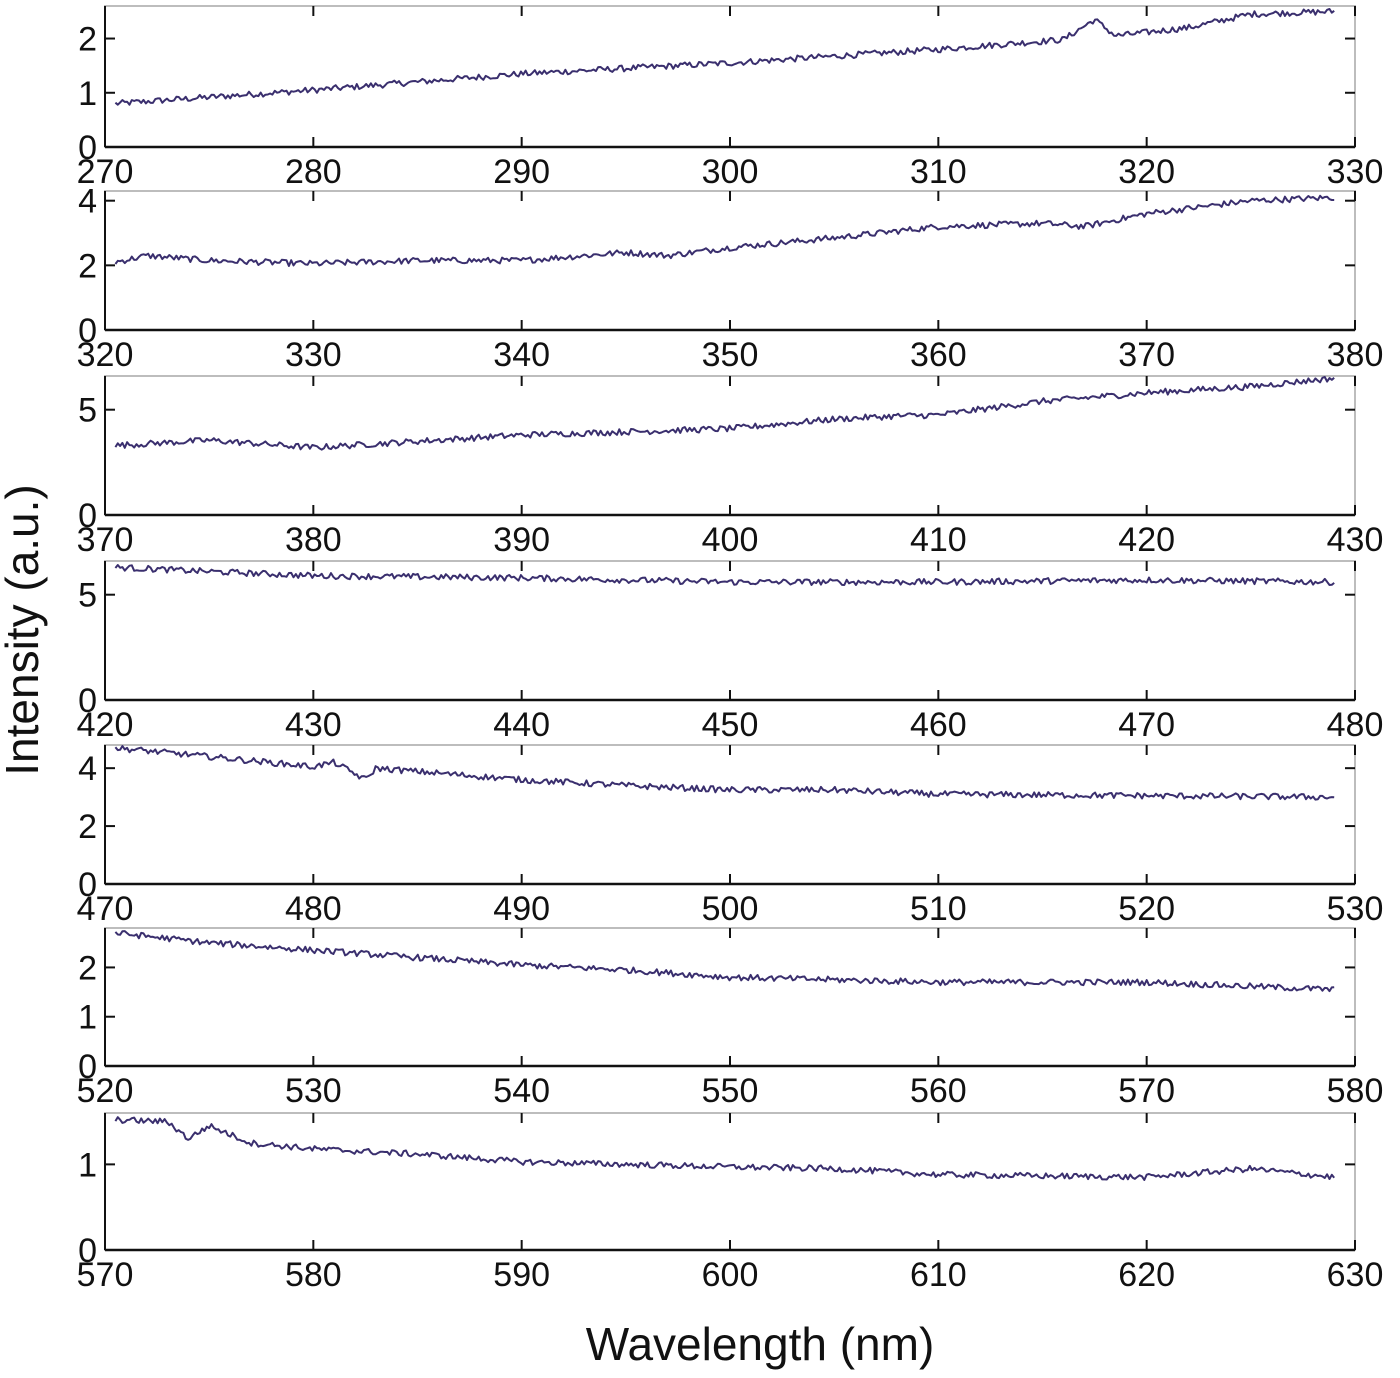 The width and height of the screenshot is (1400, 1378). Describe the element at coordinates (730, 725) in the screenshot. I see `x-tick-label: 450` at that location.